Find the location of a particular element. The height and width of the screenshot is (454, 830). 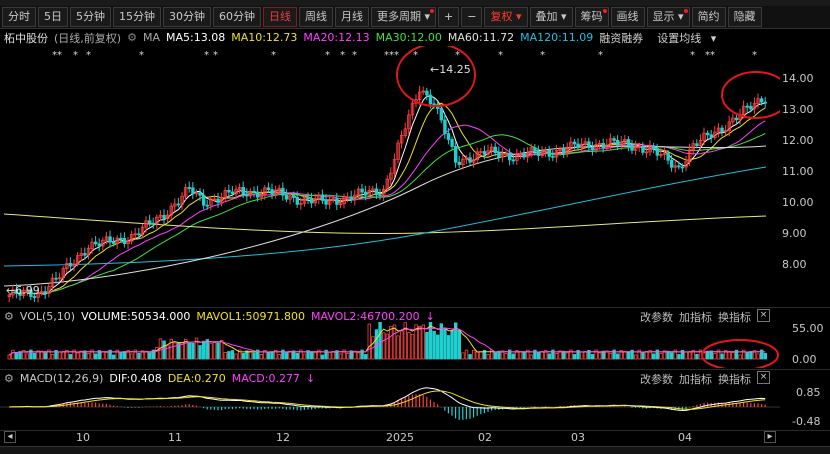

macd-panel-buttons: 改参数 加指标 换指标 × is located at coordinates (705, 379).